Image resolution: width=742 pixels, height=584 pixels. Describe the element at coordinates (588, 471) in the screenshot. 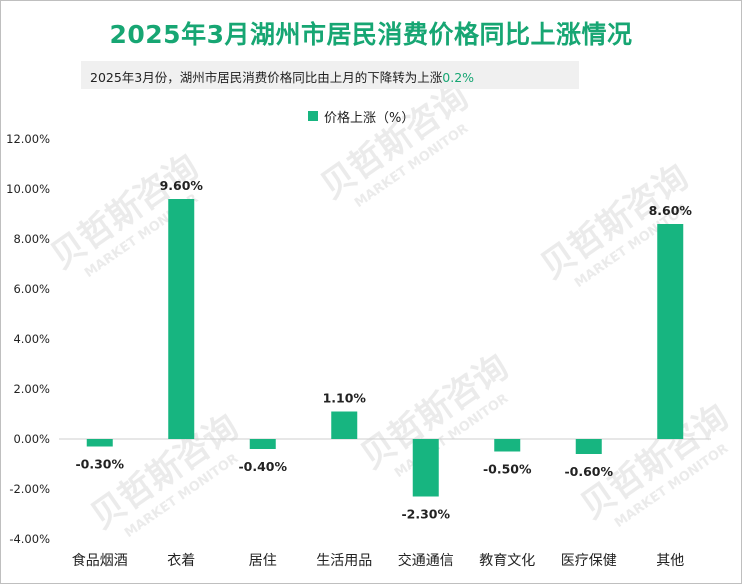

I see `data-label: -0.60%` at that location.